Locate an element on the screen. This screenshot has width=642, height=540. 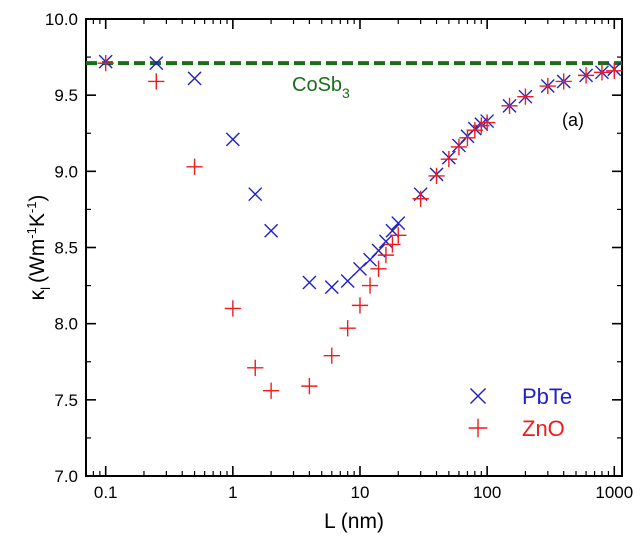
x-axis-title: L (nm) is located at coordinates (354, 521).